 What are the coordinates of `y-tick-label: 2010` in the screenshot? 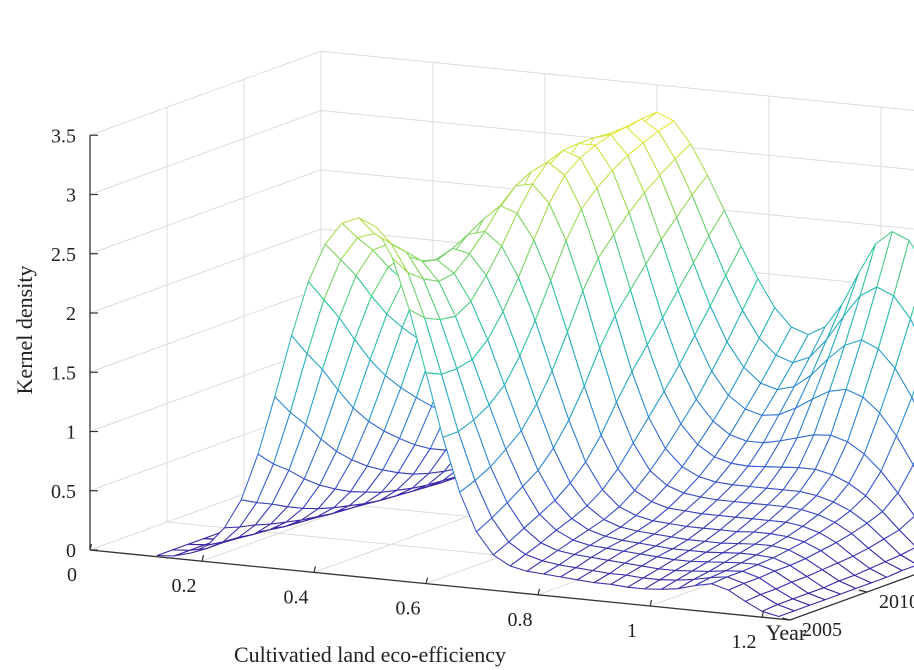 It's located at (896, 602).